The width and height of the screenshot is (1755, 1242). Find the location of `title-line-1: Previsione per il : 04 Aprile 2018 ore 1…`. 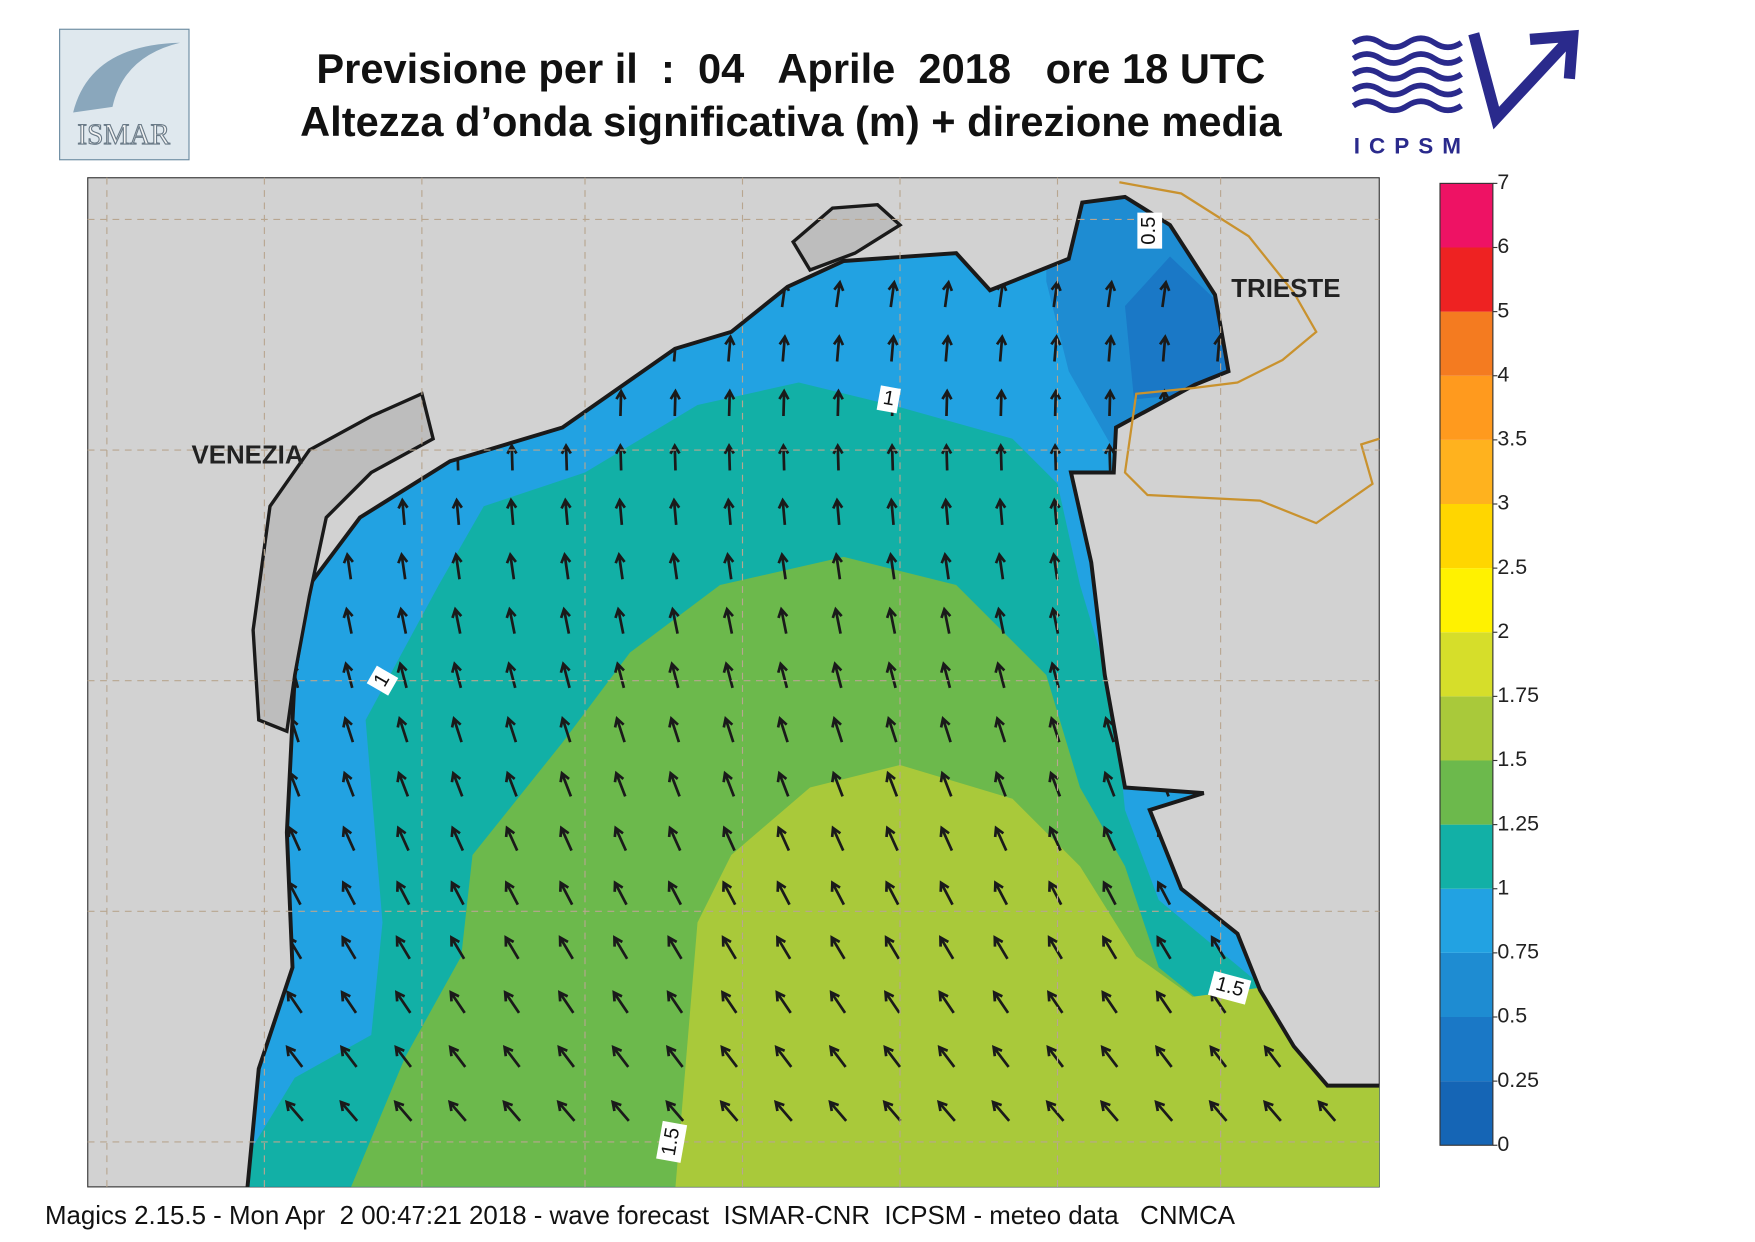

title-line-1: Previsione per il : 04 Aprile 2018 ore 1… is located at coordinates (790, 68).